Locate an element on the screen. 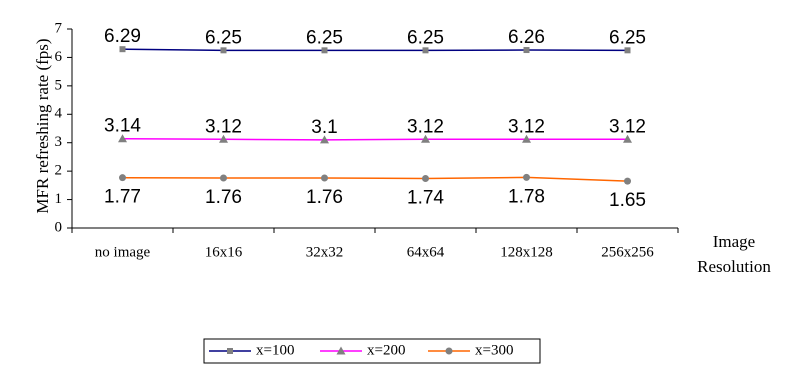  legend: x=100 x=200 x=300 is located at coordinates (372, 351).